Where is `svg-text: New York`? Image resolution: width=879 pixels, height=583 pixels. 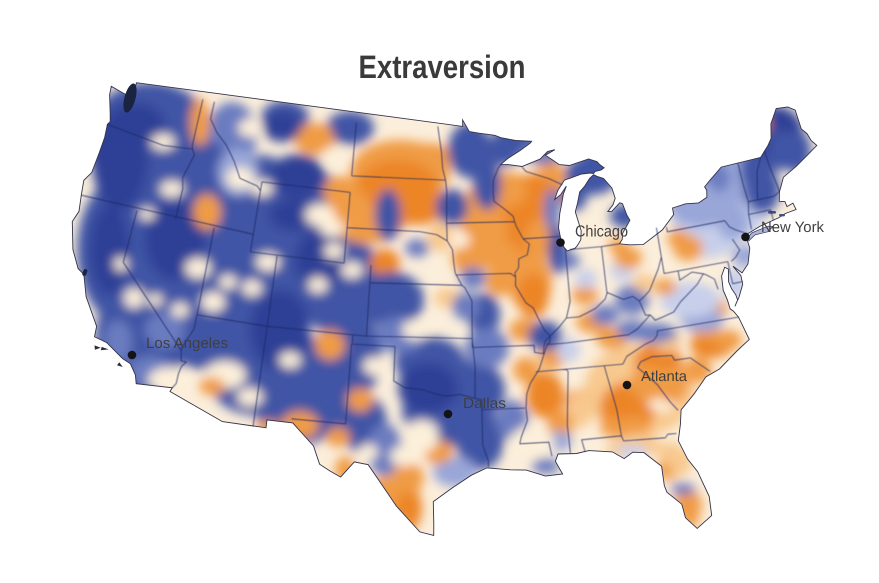
svg-text: New York is located at coordinates (792, 227).